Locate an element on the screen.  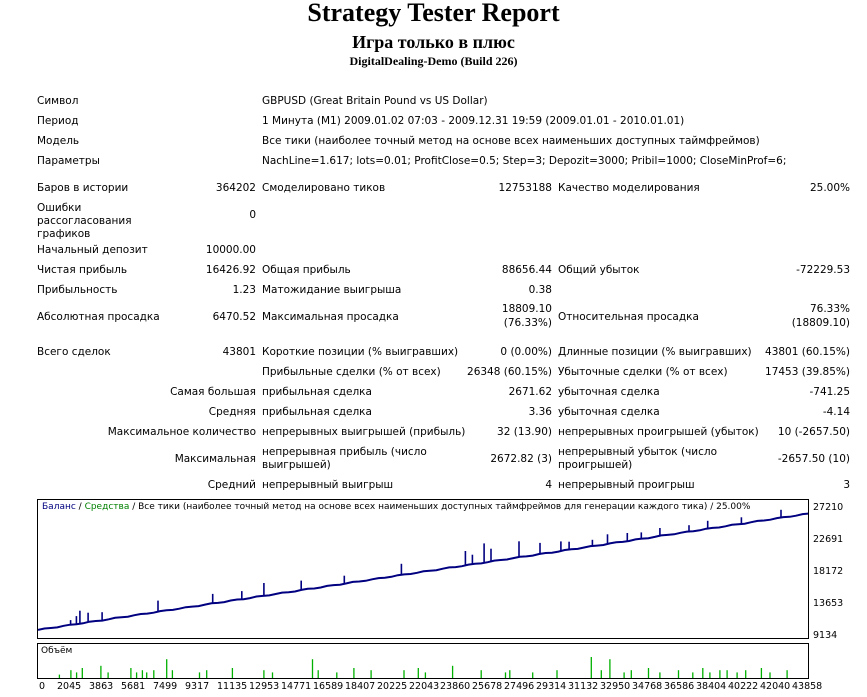
errors-value: 0 is located at coordinates (252, 215).